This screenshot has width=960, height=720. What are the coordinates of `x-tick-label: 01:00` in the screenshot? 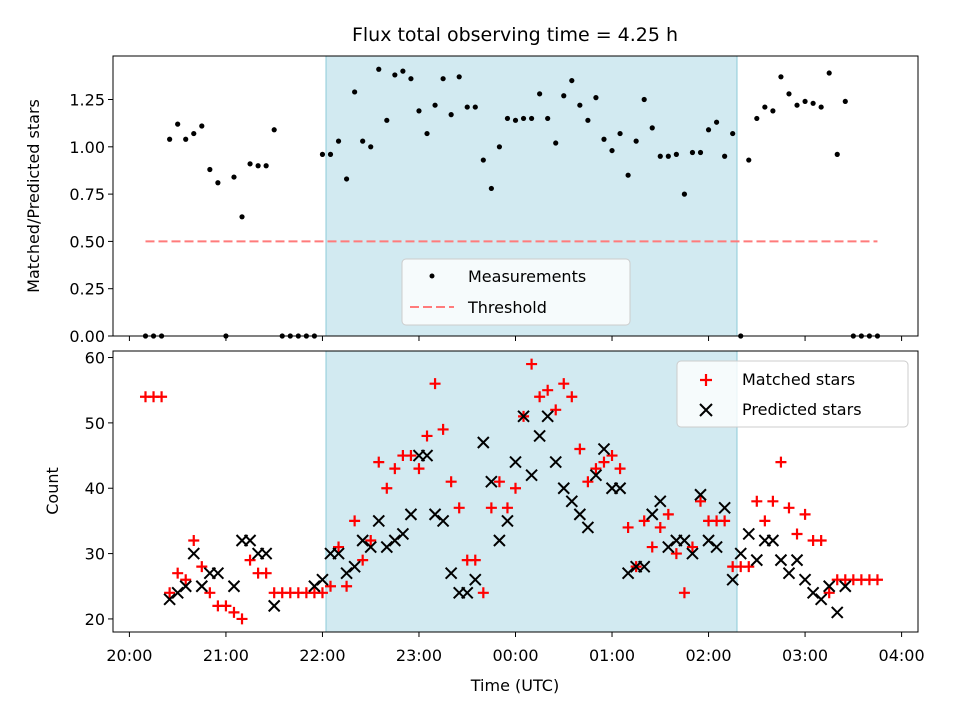 It's located at (612, 655).